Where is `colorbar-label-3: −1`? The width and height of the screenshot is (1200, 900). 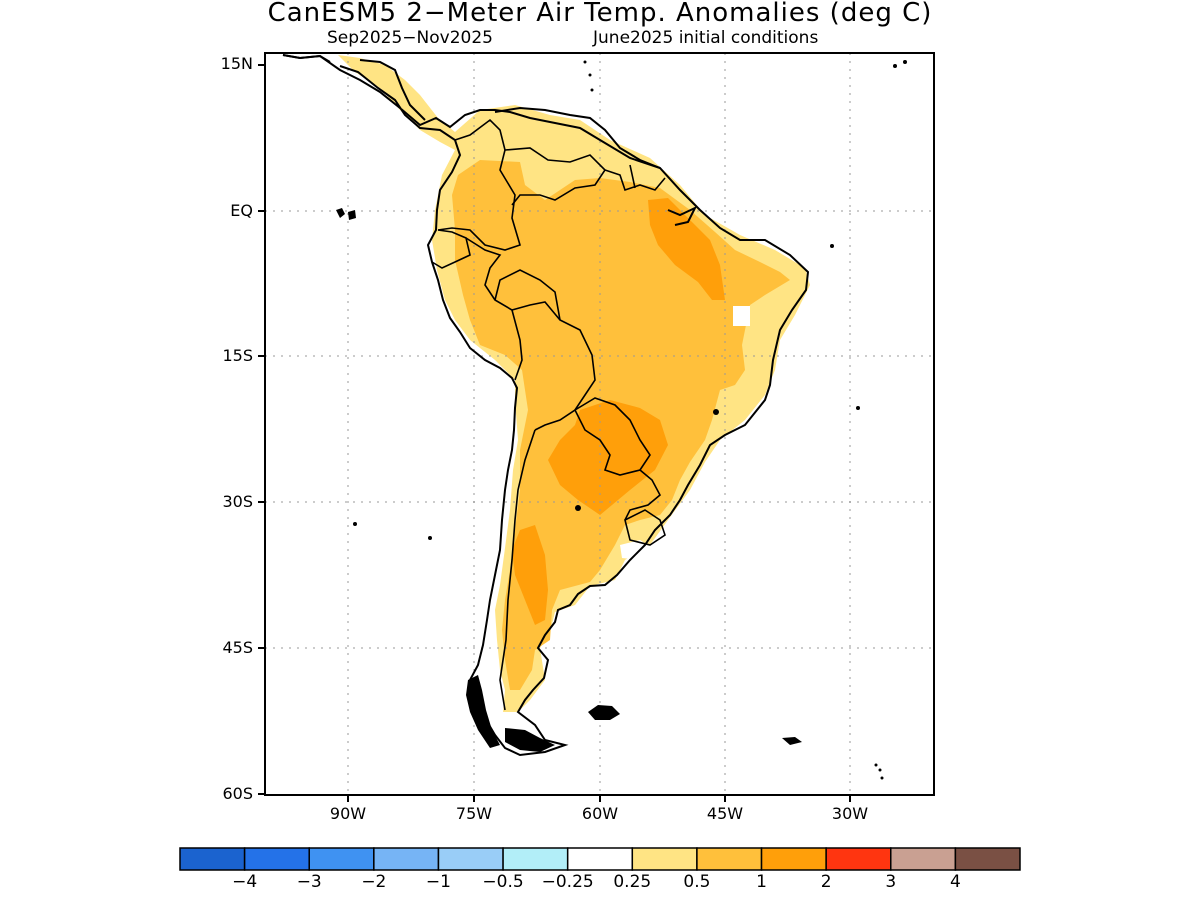
colorbar-label-3: −1 is located at coordinates (438, 882).